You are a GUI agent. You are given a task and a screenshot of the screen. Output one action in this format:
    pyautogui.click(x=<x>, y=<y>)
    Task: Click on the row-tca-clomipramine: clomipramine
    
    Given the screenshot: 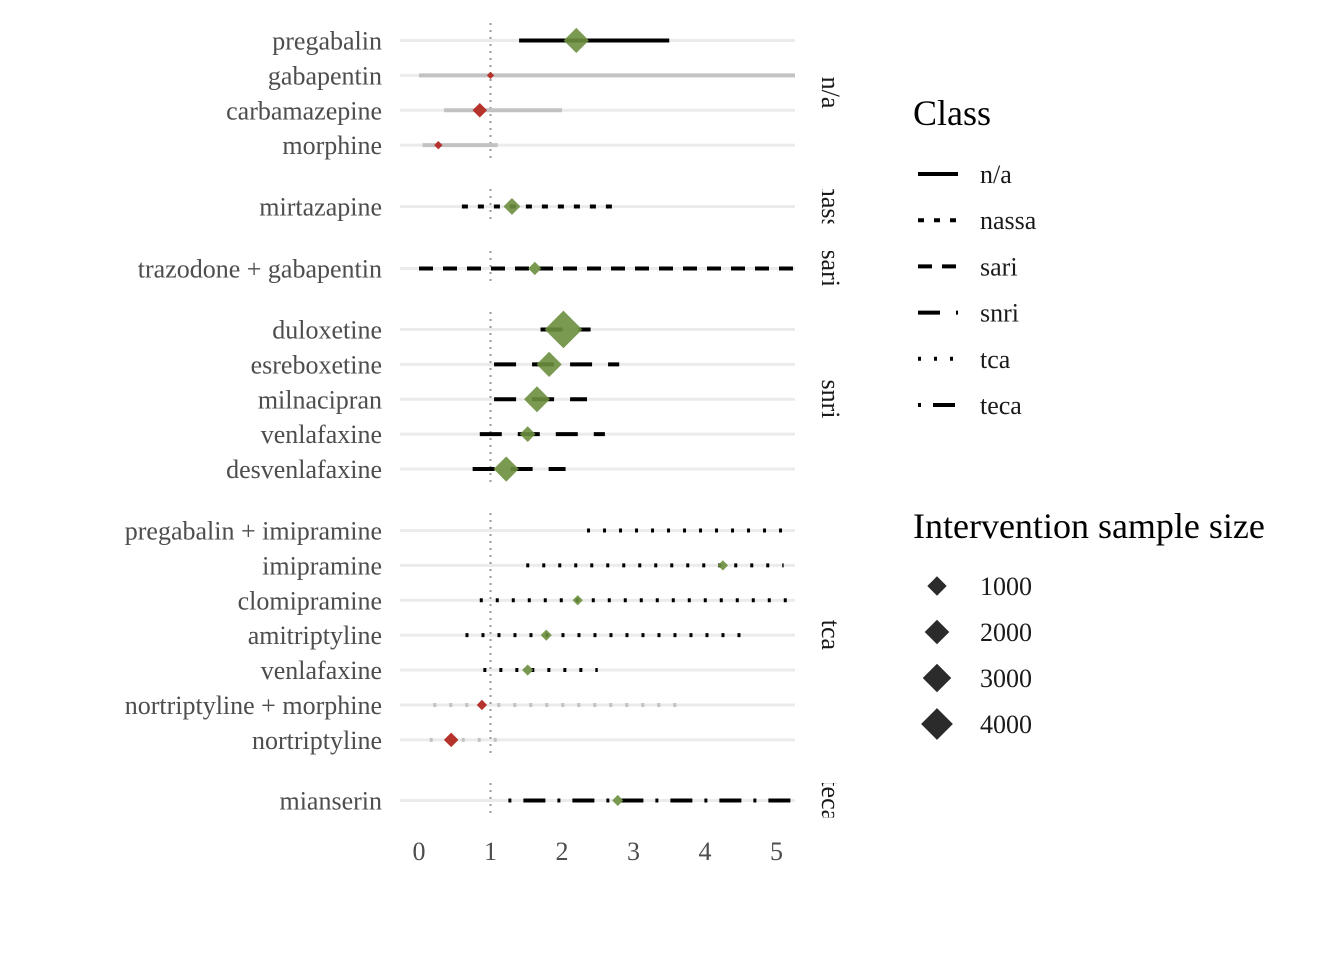 What is the action you would take?
    pyautogui.click(x=516, y=600)
    